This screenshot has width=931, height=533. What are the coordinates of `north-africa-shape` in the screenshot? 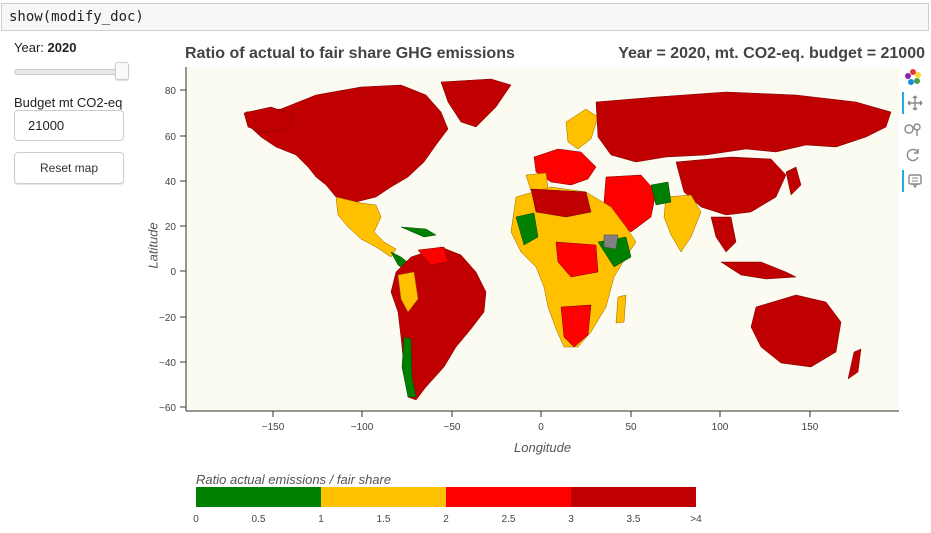 It's located at (561, 203).